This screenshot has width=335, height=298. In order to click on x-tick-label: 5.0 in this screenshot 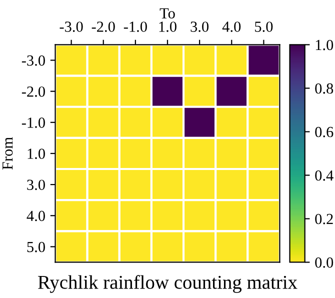, I will do `click(264, 27)`.